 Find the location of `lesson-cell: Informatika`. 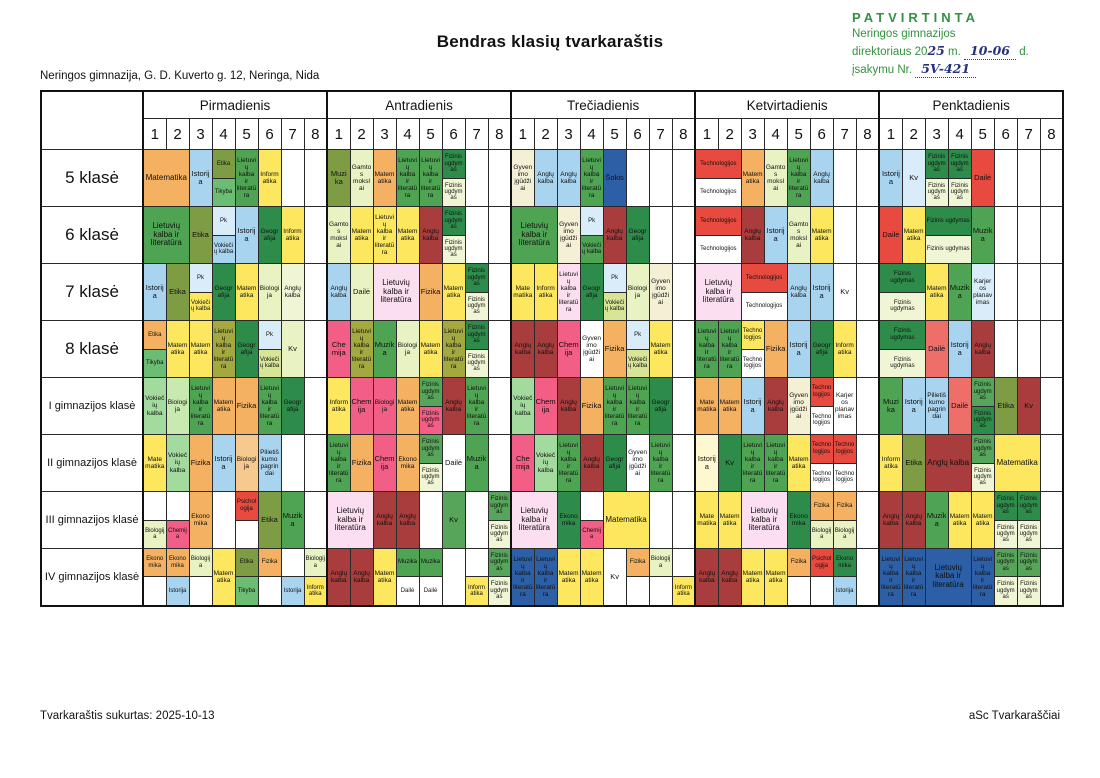

lesson-cell: Informatika is located at coordinates (683, 577).